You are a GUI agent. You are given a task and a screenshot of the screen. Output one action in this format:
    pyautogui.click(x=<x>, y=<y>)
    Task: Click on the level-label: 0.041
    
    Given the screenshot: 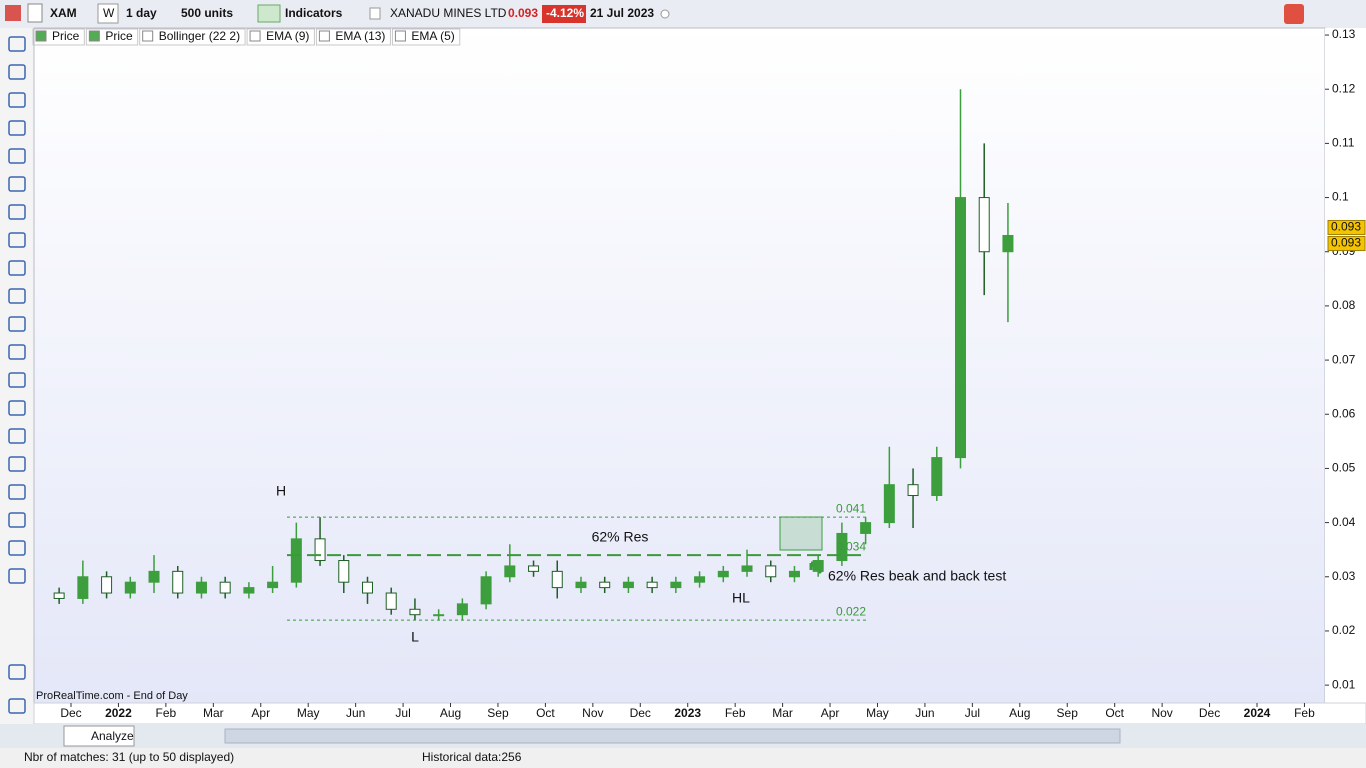 What is the action you would take?
    pyautogui.click(x=851, y=508)
    